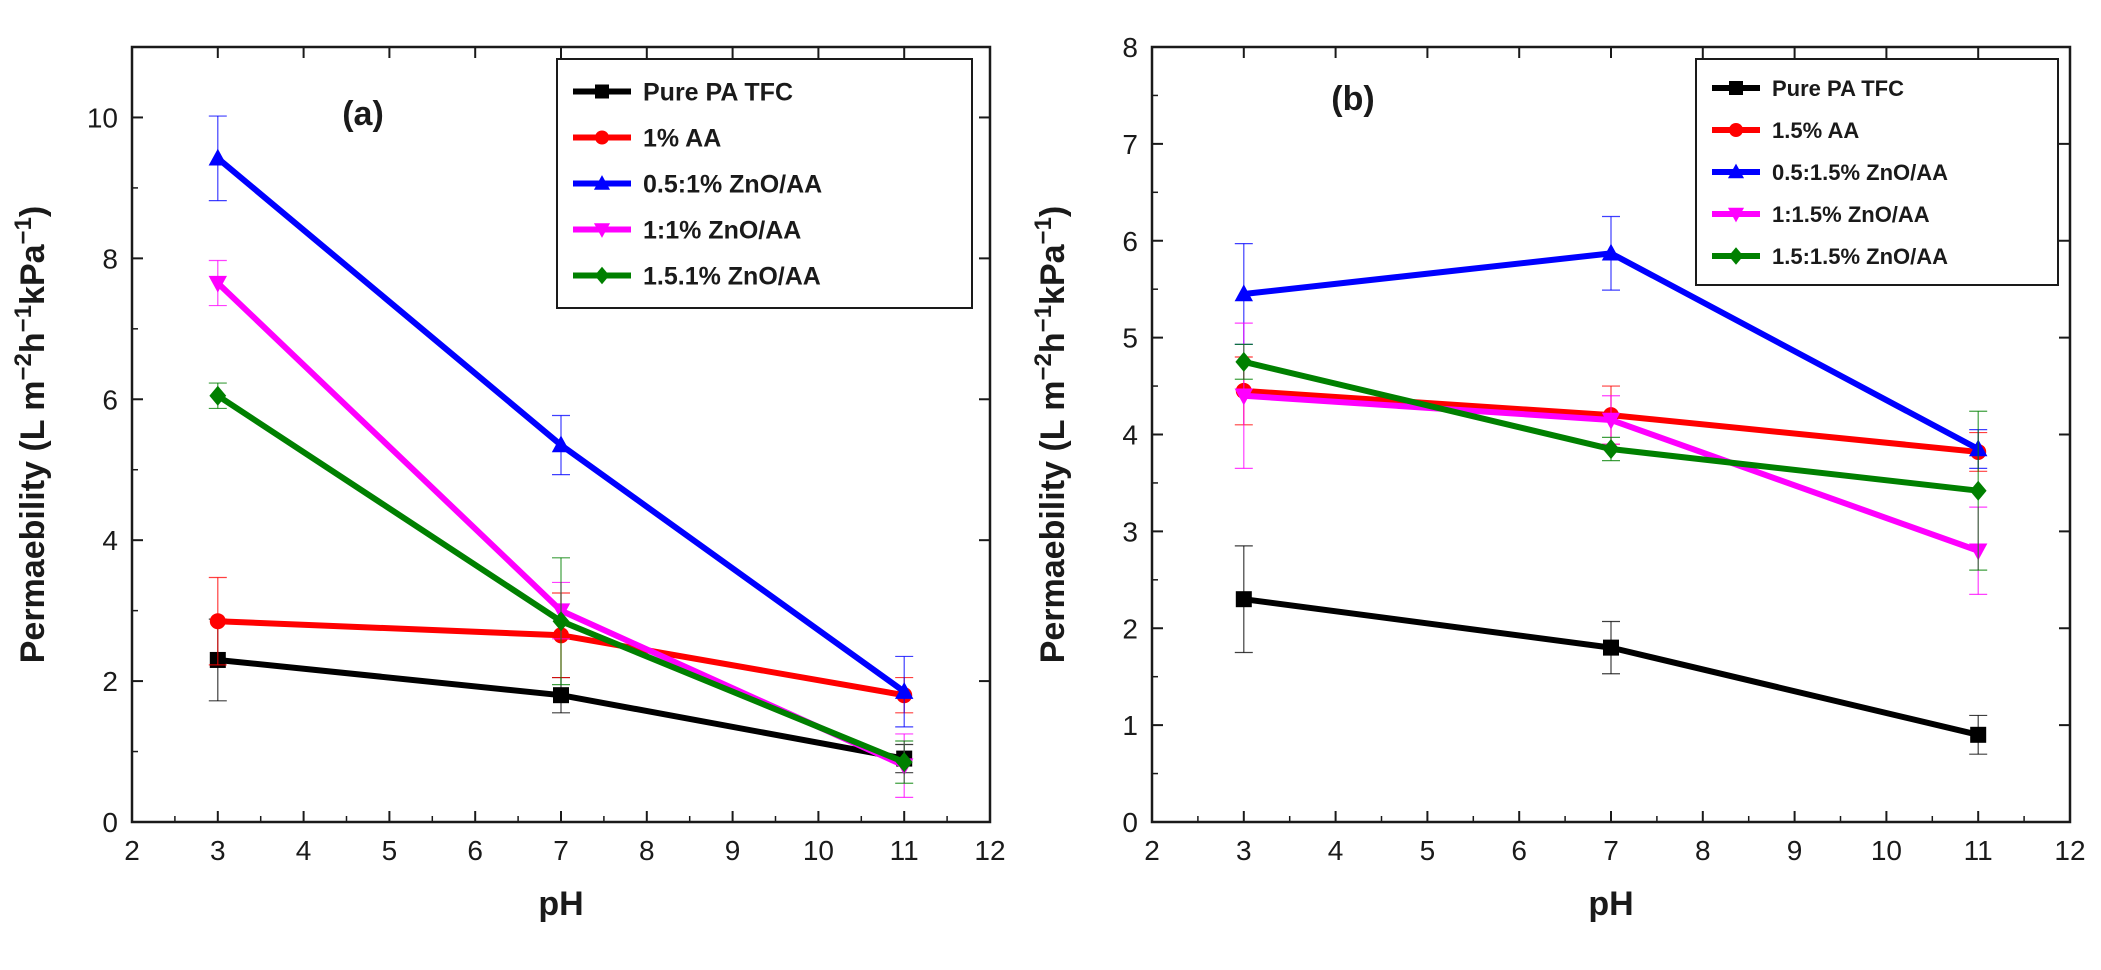 The height and width of the screenshot is (970, 2101). What do you see at coordinates (1130, 725) in the screenshot?
I see `y-tick-label: 1` at bounding box center [1130, 725].